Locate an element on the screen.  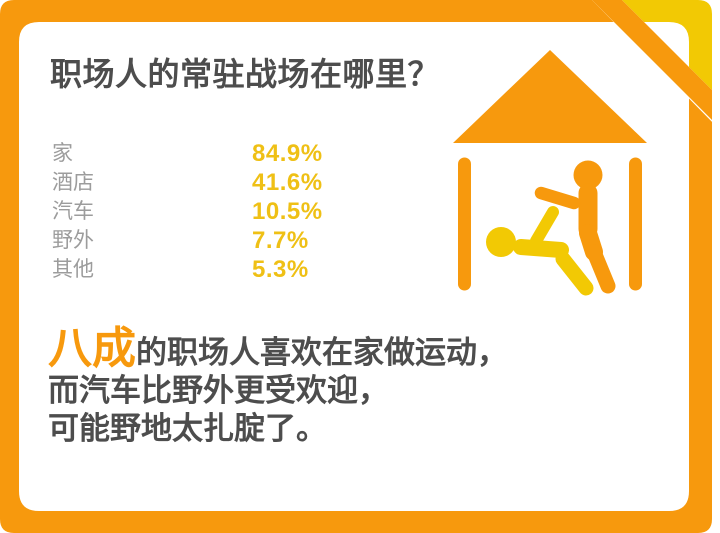
commentary-line1: 的职场人喜欢在家做运动， is located at coordinates (322, 352).